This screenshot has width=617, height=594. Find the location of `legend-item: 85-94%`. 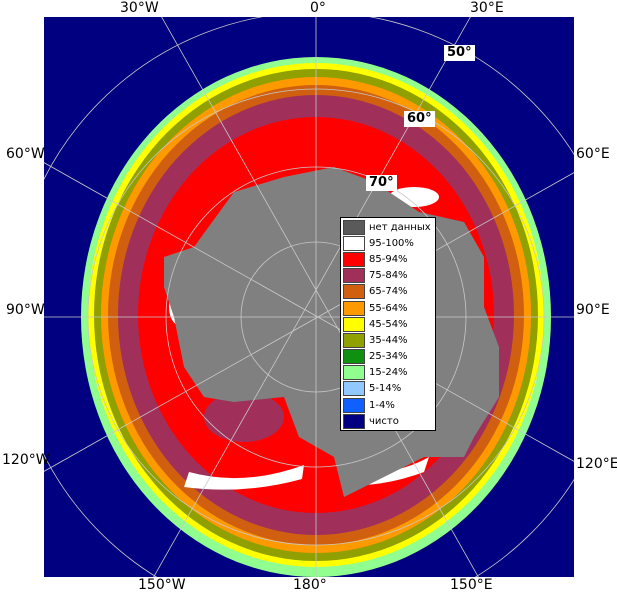

legend-item: 85-94% is located at coordinates (388, 259).